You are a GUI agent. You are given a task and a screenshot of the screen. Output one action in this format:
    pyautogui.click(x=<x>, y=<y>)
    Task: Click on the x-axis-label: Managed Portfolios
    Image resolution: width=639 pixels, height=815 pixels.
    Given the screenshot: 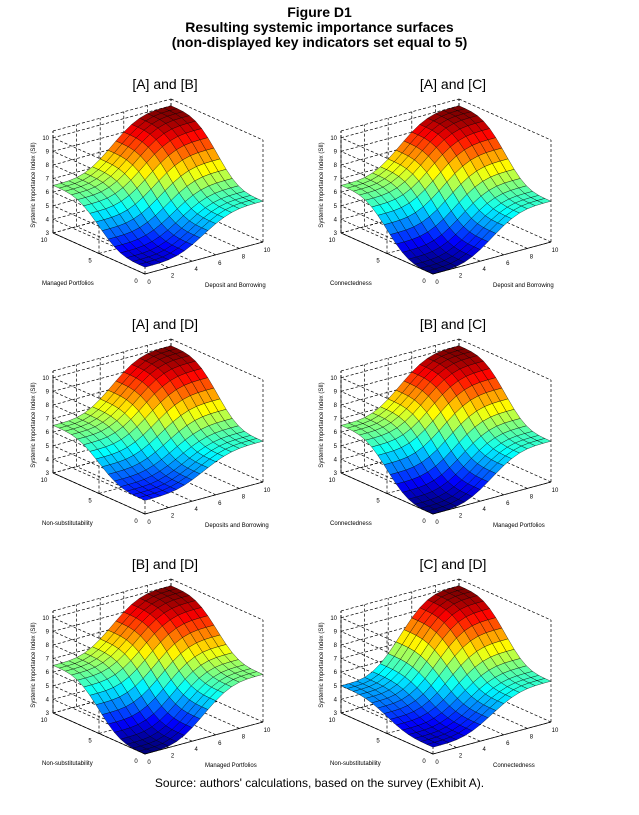 What is the action you would take?
    pyautogui.click(x=519, y=526)
    